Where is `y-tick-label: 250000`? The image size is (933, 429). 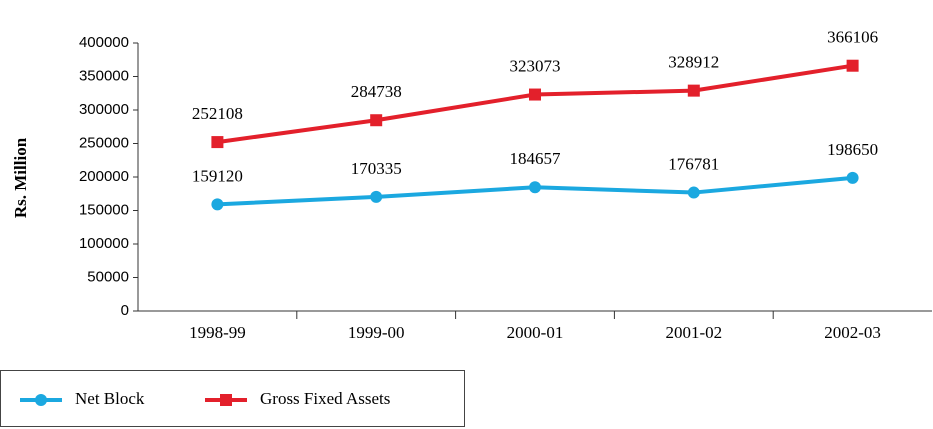
y-tick-label: 250000 is located at coordinates (104, 142).